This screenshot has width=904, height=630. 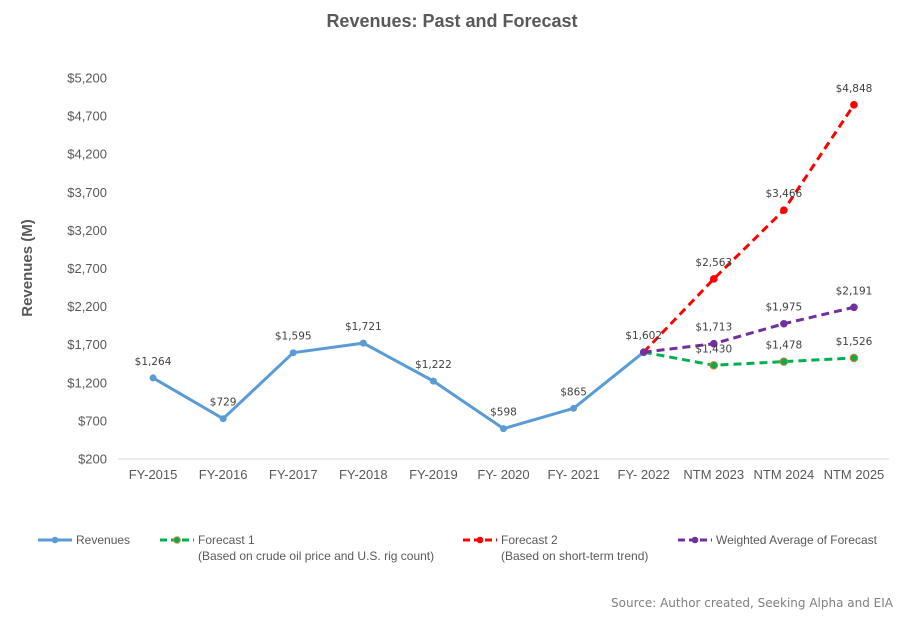 What do you see at coordinates (854, 291) in the screenshot?
I see `data-label: $2,191` at bounding box center [854, 291].